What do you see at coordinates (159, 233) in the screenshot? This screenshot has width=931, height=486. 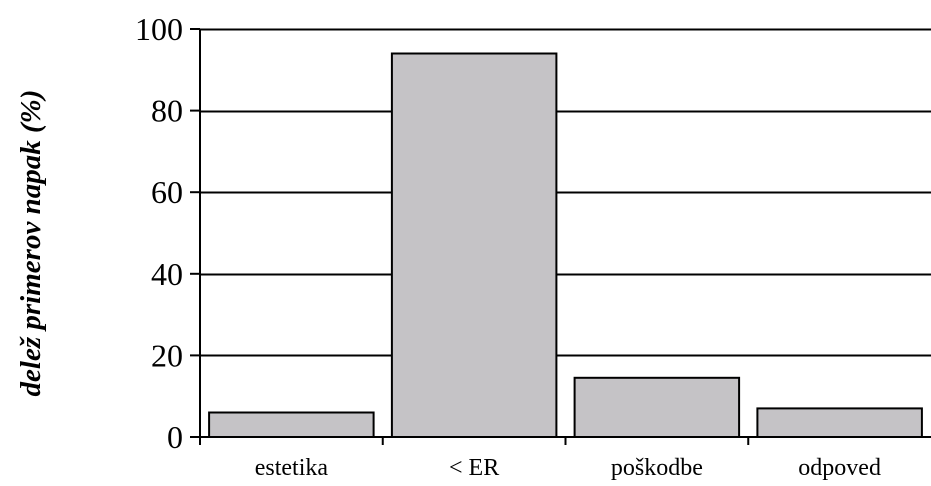 I see `y-tick-labels: 0 20 40 60 80 100` at bounding box center [159, 233].